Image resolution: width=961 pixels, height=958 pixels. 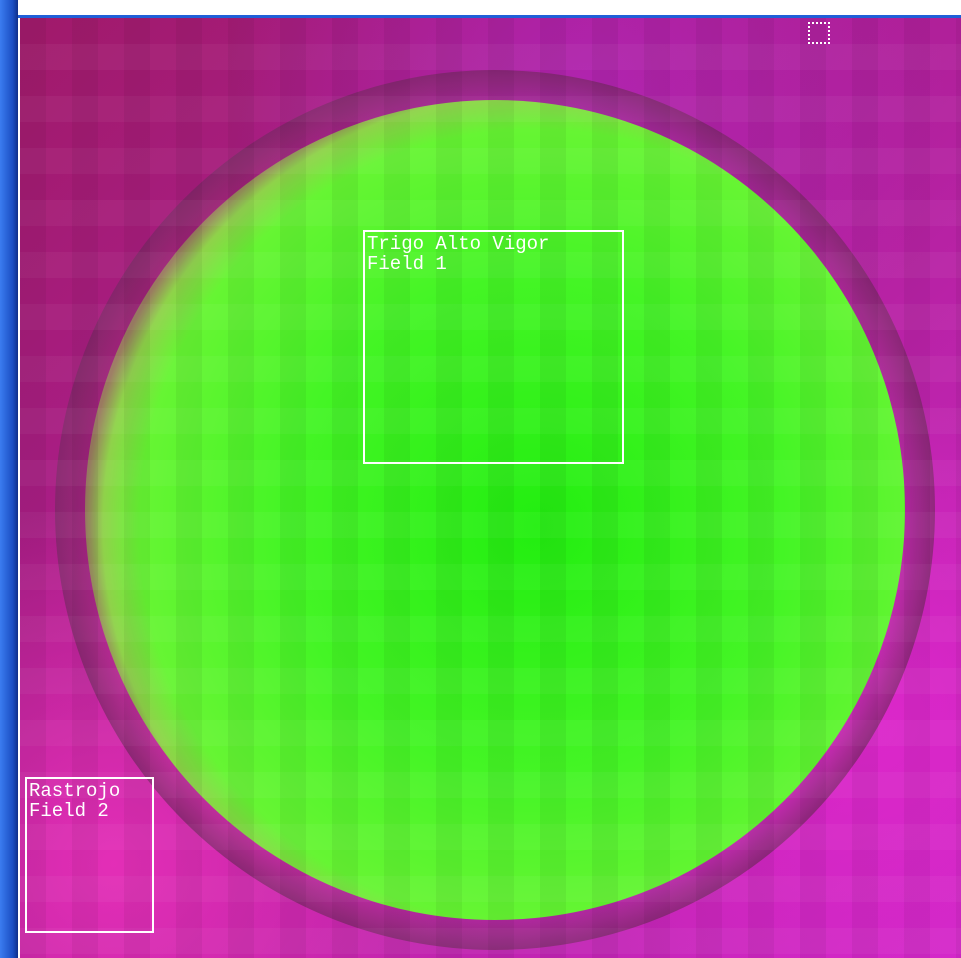 I want to click on region-box: Trigo Alto Vigor Field 1, so click(x=493, y=347).